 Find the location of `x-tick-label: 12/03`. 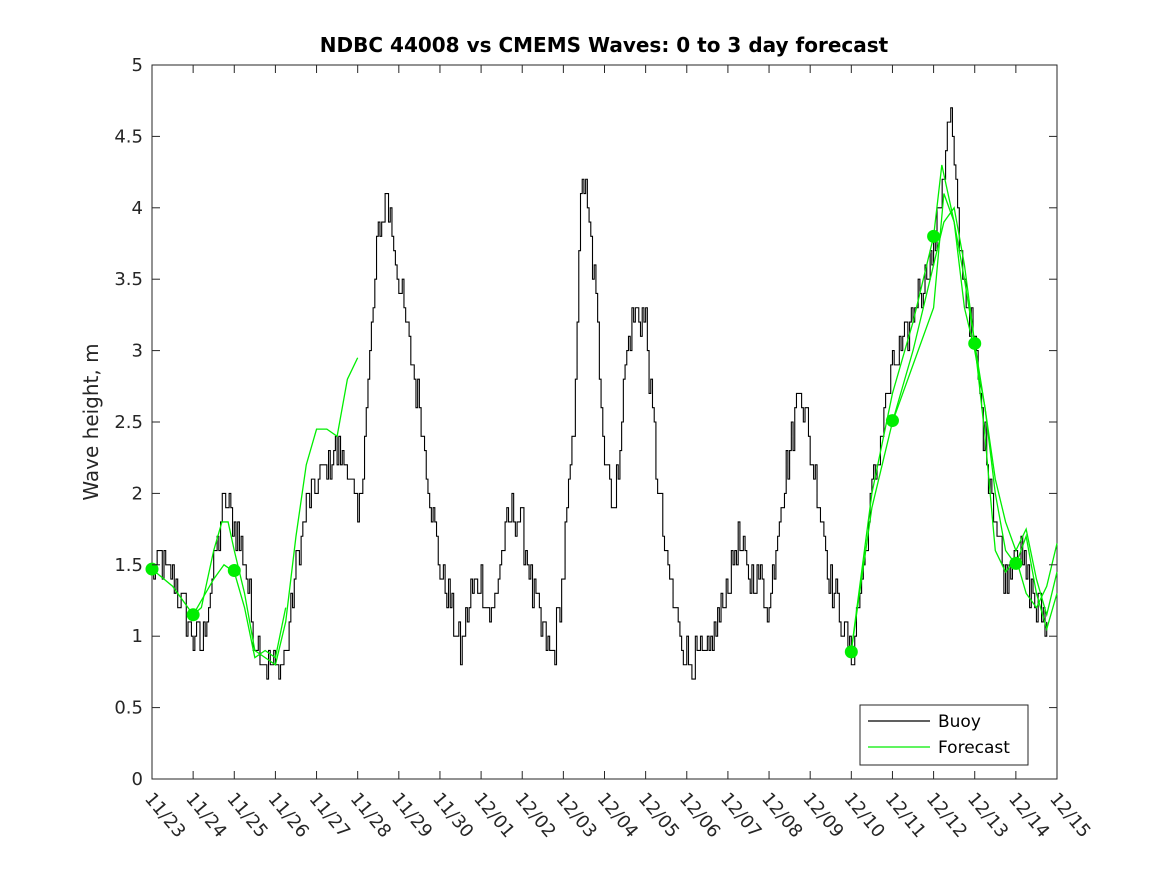

x-tick-label: 12/03 is located at coordinates (576, 815).